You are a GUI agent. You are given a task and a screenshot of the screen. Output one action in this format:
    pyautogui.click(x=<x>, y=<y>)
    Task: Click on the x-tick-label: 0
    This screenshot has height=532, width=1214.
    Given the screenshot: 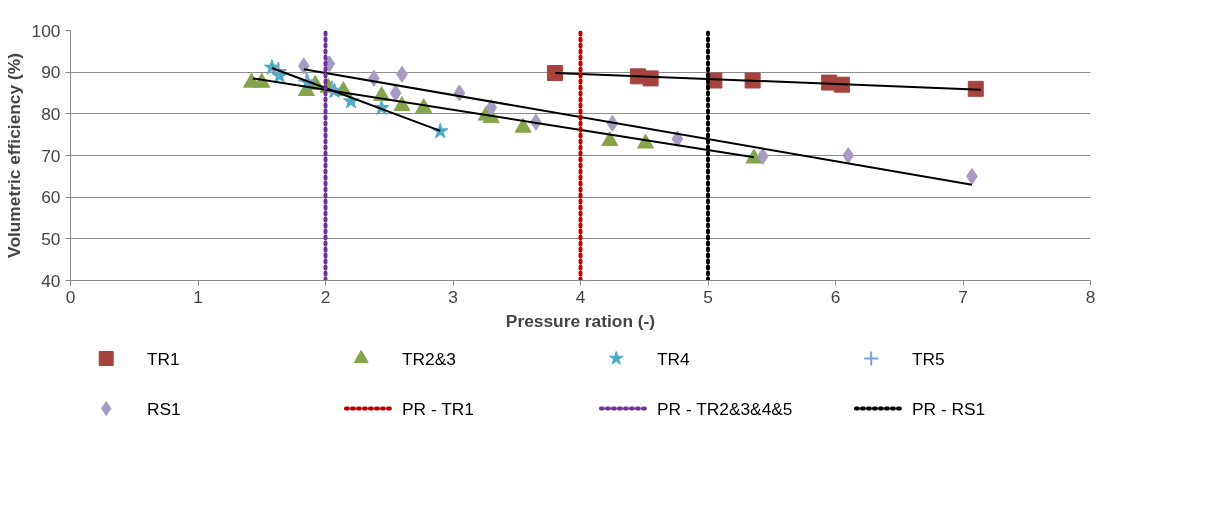 What is the action you would take?
    pyautogui.click(x=70, y=296)
    